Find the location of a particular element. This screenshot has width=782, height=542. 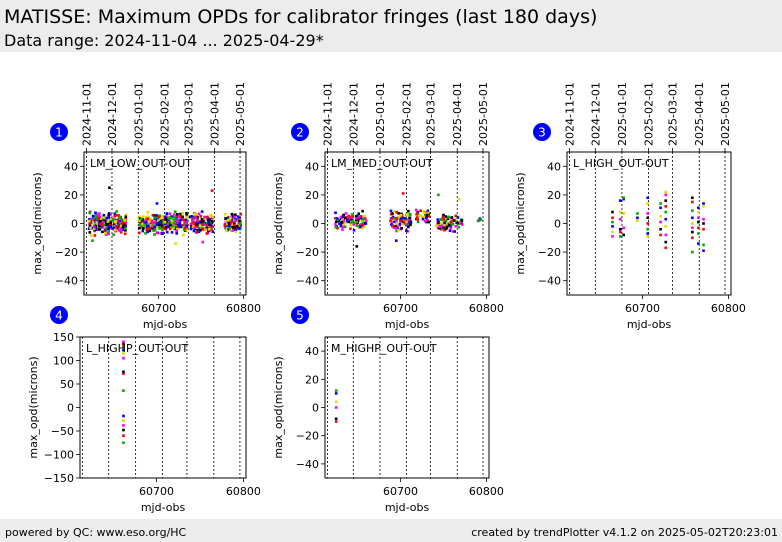

panel-label: M_HIGHP_OUT-OUT is located at coordinates (384, 348).